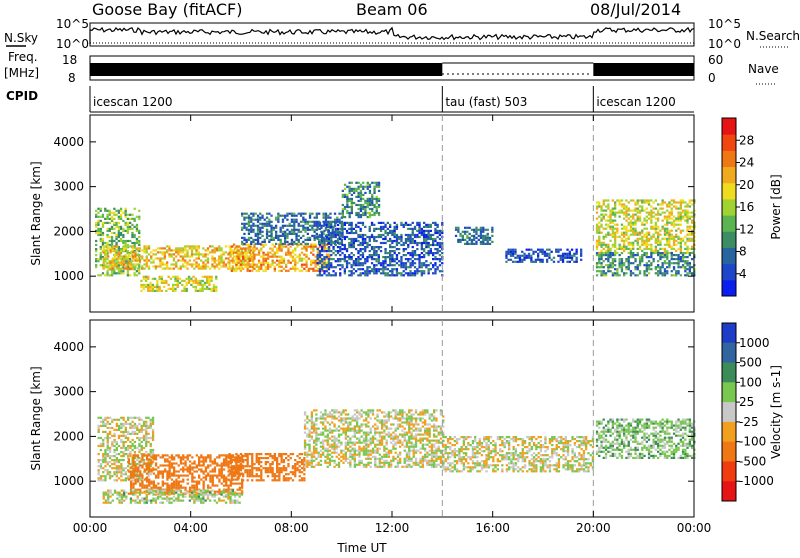 Image resolution: width=800 pixels, height=558 pixels. Describe the element at coordinates (36, 213) in the screenshot. I see `y-axis-title-0: Slant Range [km]` at that location.